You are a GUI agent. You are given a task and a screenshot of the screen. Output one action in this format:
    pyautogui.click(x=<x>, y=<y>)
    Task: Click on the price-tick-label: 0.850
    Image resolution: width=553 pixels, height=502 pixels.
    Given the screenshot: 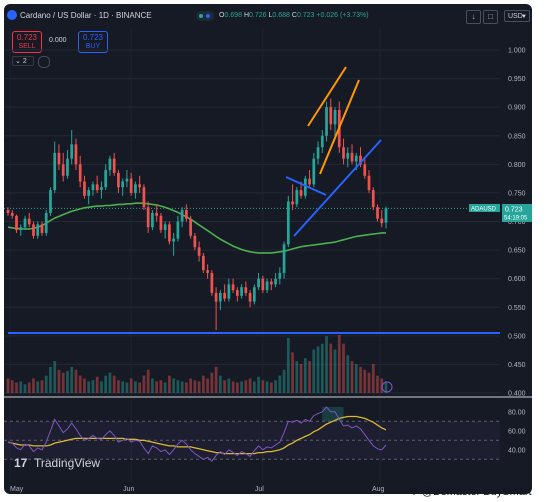 What is the action you would take?
    pyautogui.click(x=517, y=136)
    